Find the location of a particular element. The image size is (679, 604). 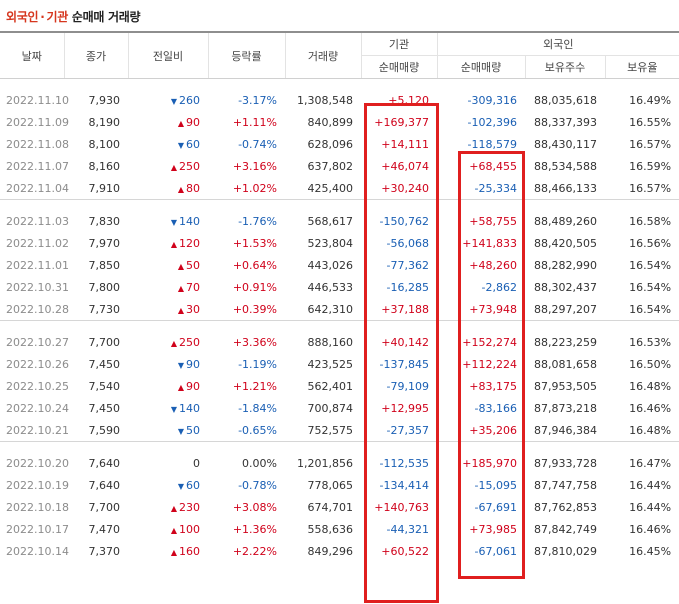

cell-foreign-ratio: 16.59% is located at coordinates (650, 166).